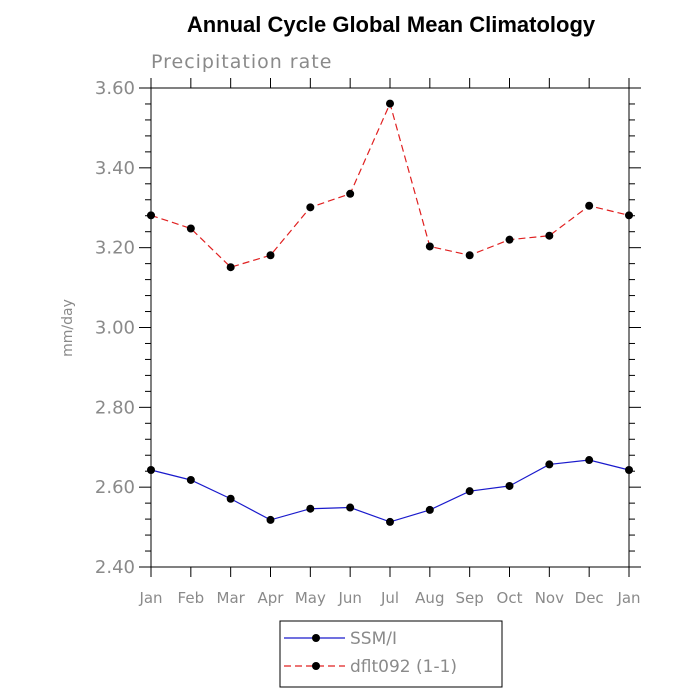  What do you see at coordinates (510, 598) in the screenshot?
I see `x-tick-label: Oct` at bounding box center [510, 598].